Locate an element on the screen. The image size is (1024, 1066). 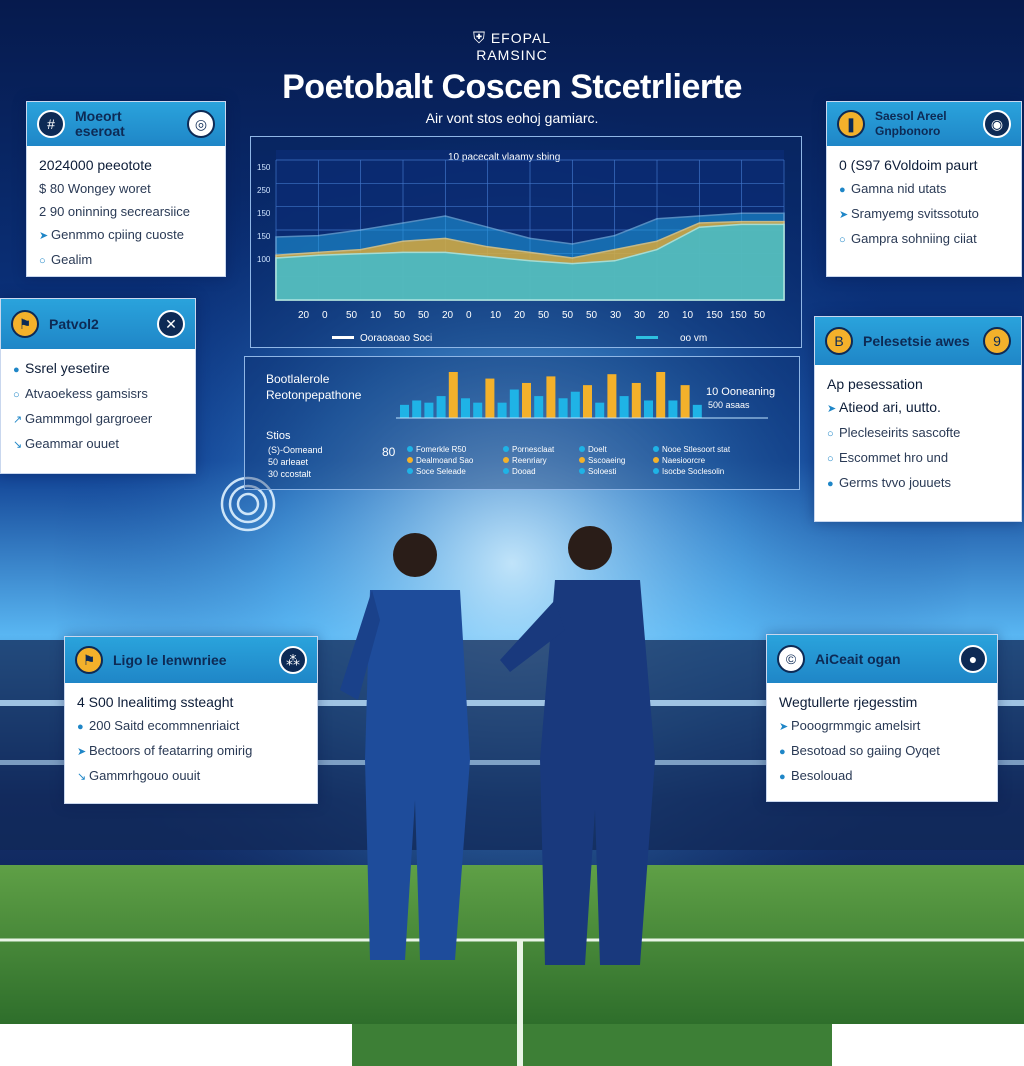
brand-logo: ⛨ EFOPAL RAMSINC is located at coordinates (512, 47).